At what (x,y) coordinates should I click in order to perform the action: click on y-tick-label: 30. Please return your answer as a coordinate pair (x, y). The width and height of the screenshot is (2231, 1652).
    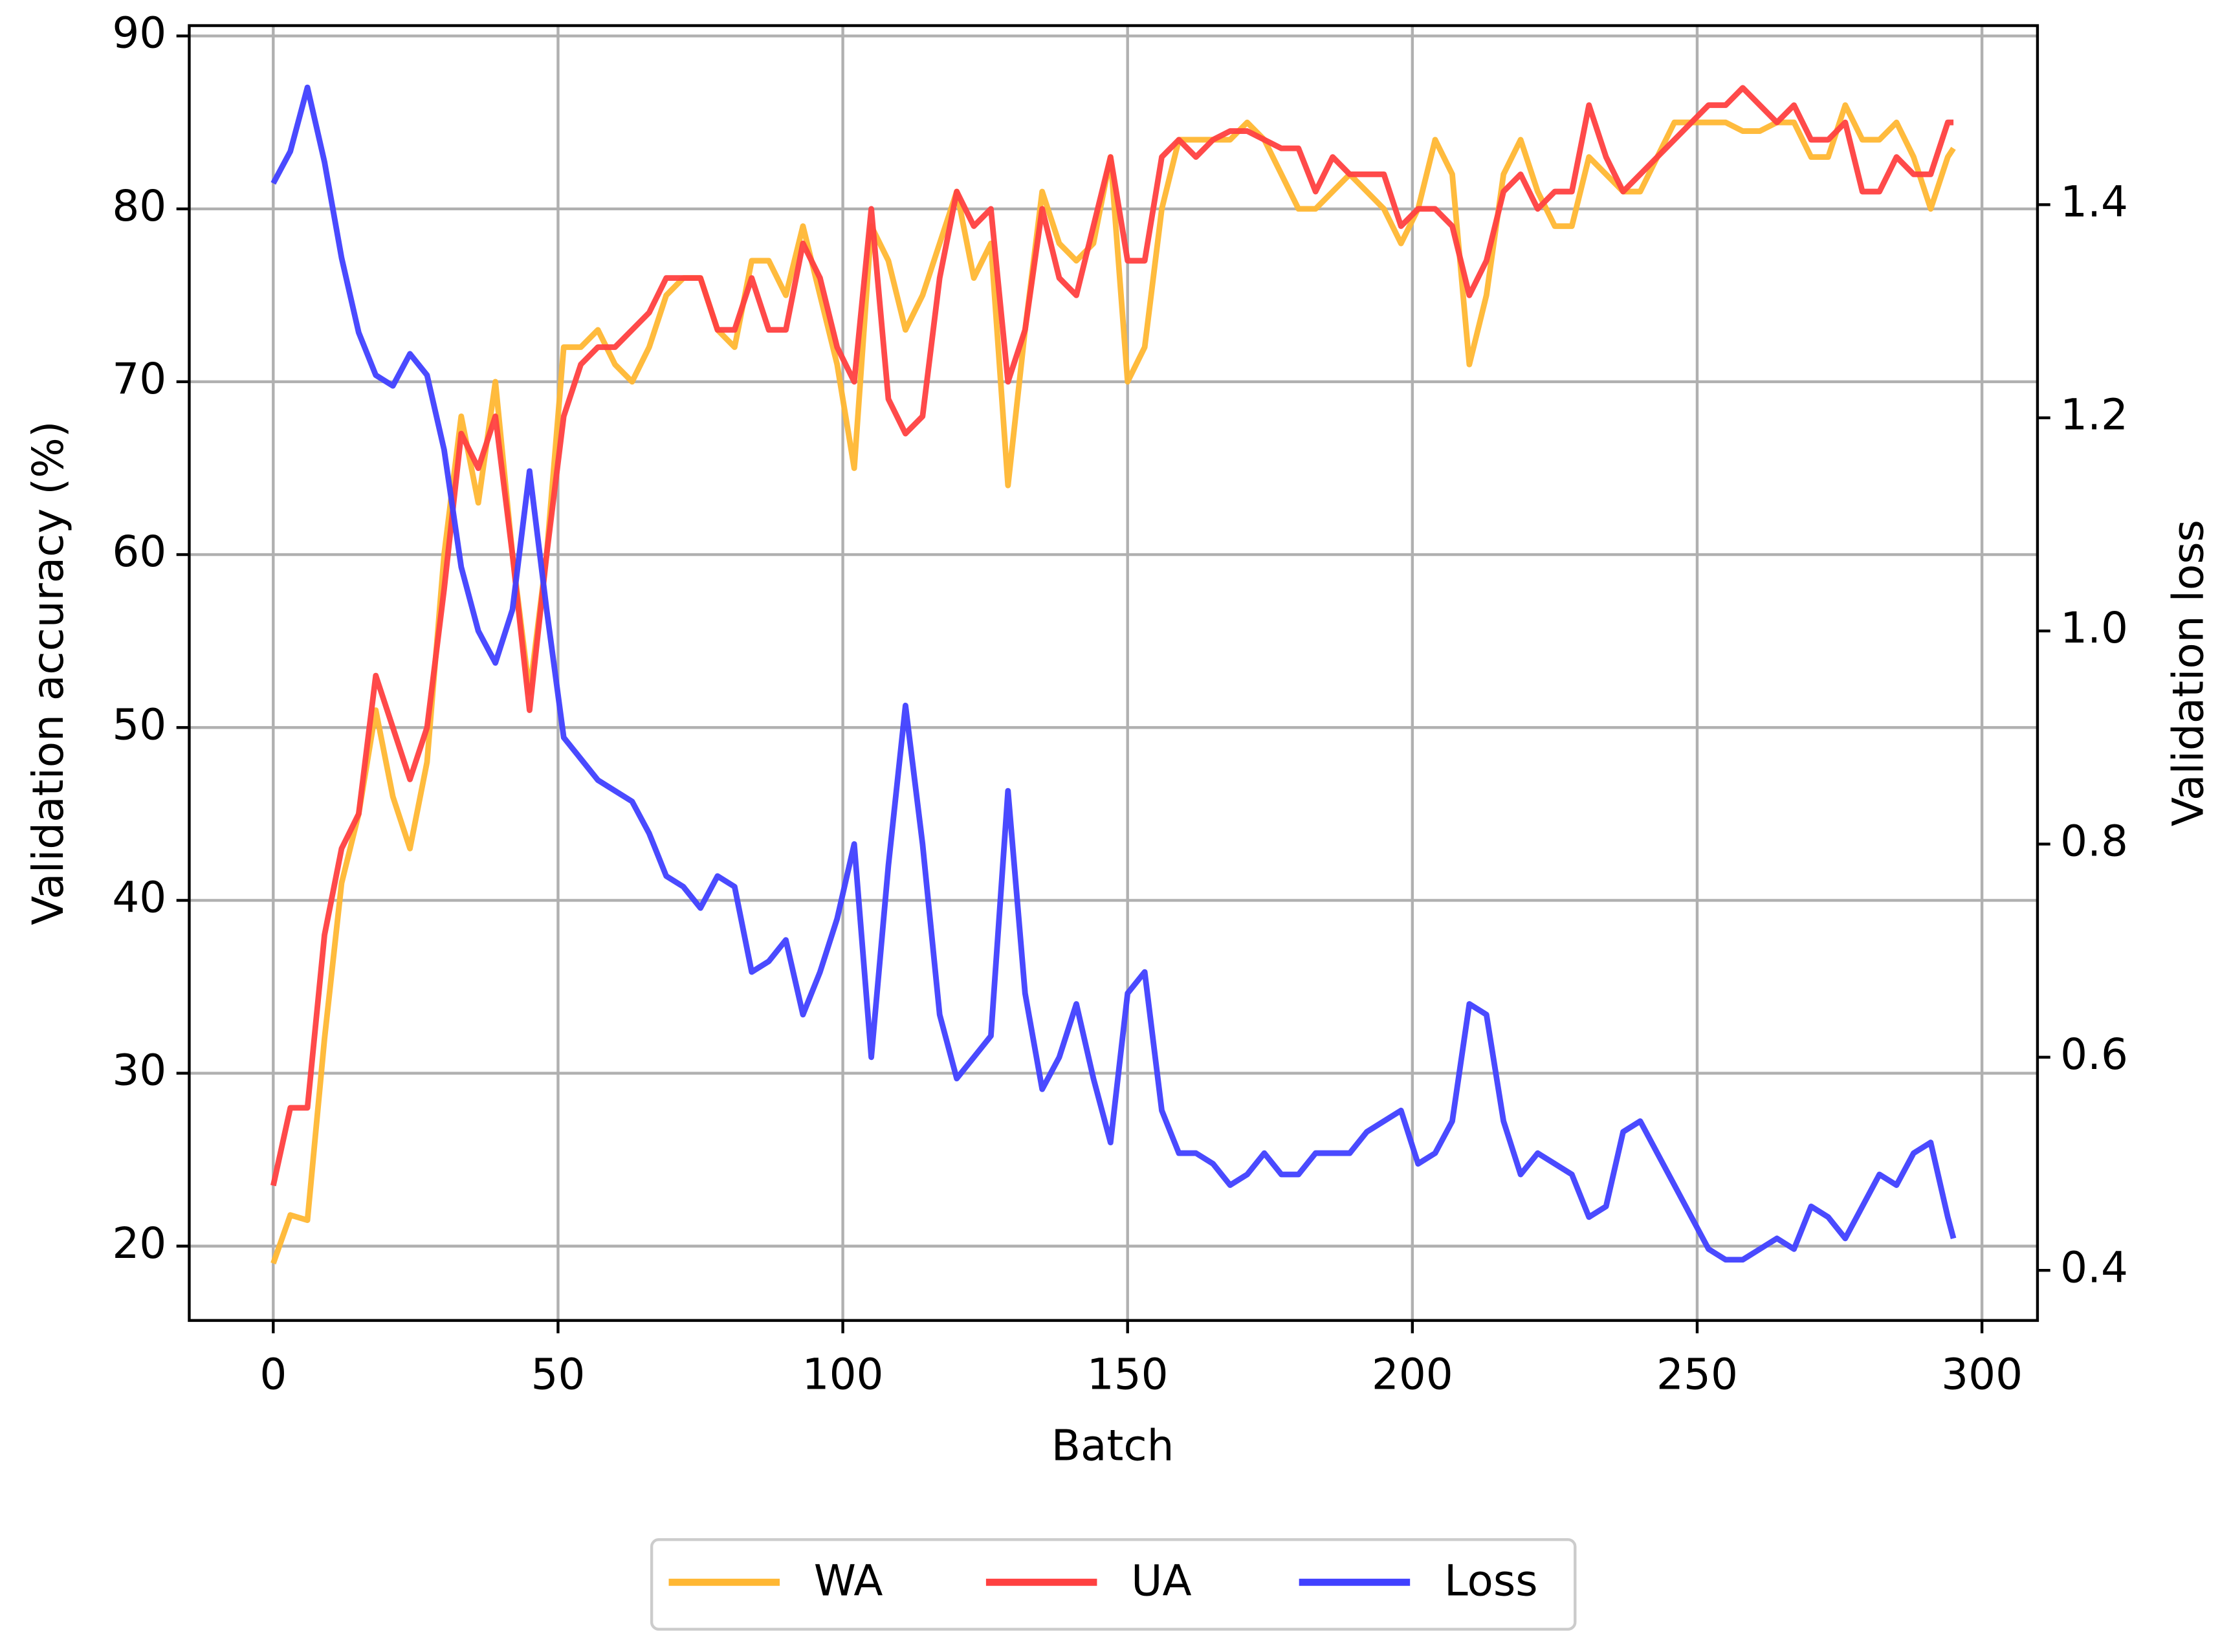
    Looking at the image, I should click on (139, 1071).